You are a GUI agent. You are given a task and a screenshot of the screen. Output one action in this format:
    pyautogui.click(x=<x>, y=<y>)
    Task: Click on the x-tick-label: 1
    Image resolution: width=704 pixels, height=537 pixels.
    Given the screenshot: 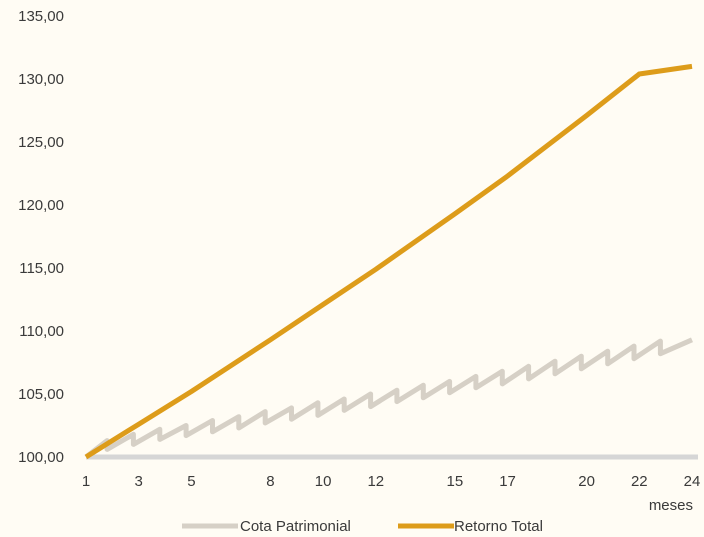 What is the action you would take?
    pyautogui.click(x=86, y=481)
    